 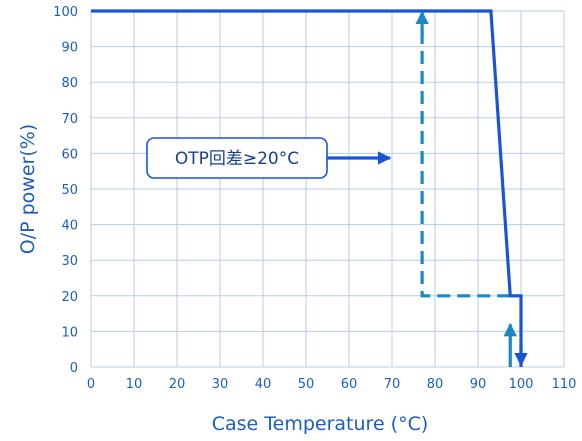 What do you see at coordinates (65, 12) in the screenshot?
I see `y-tick-label: 100` at bounding box center [65, 12].